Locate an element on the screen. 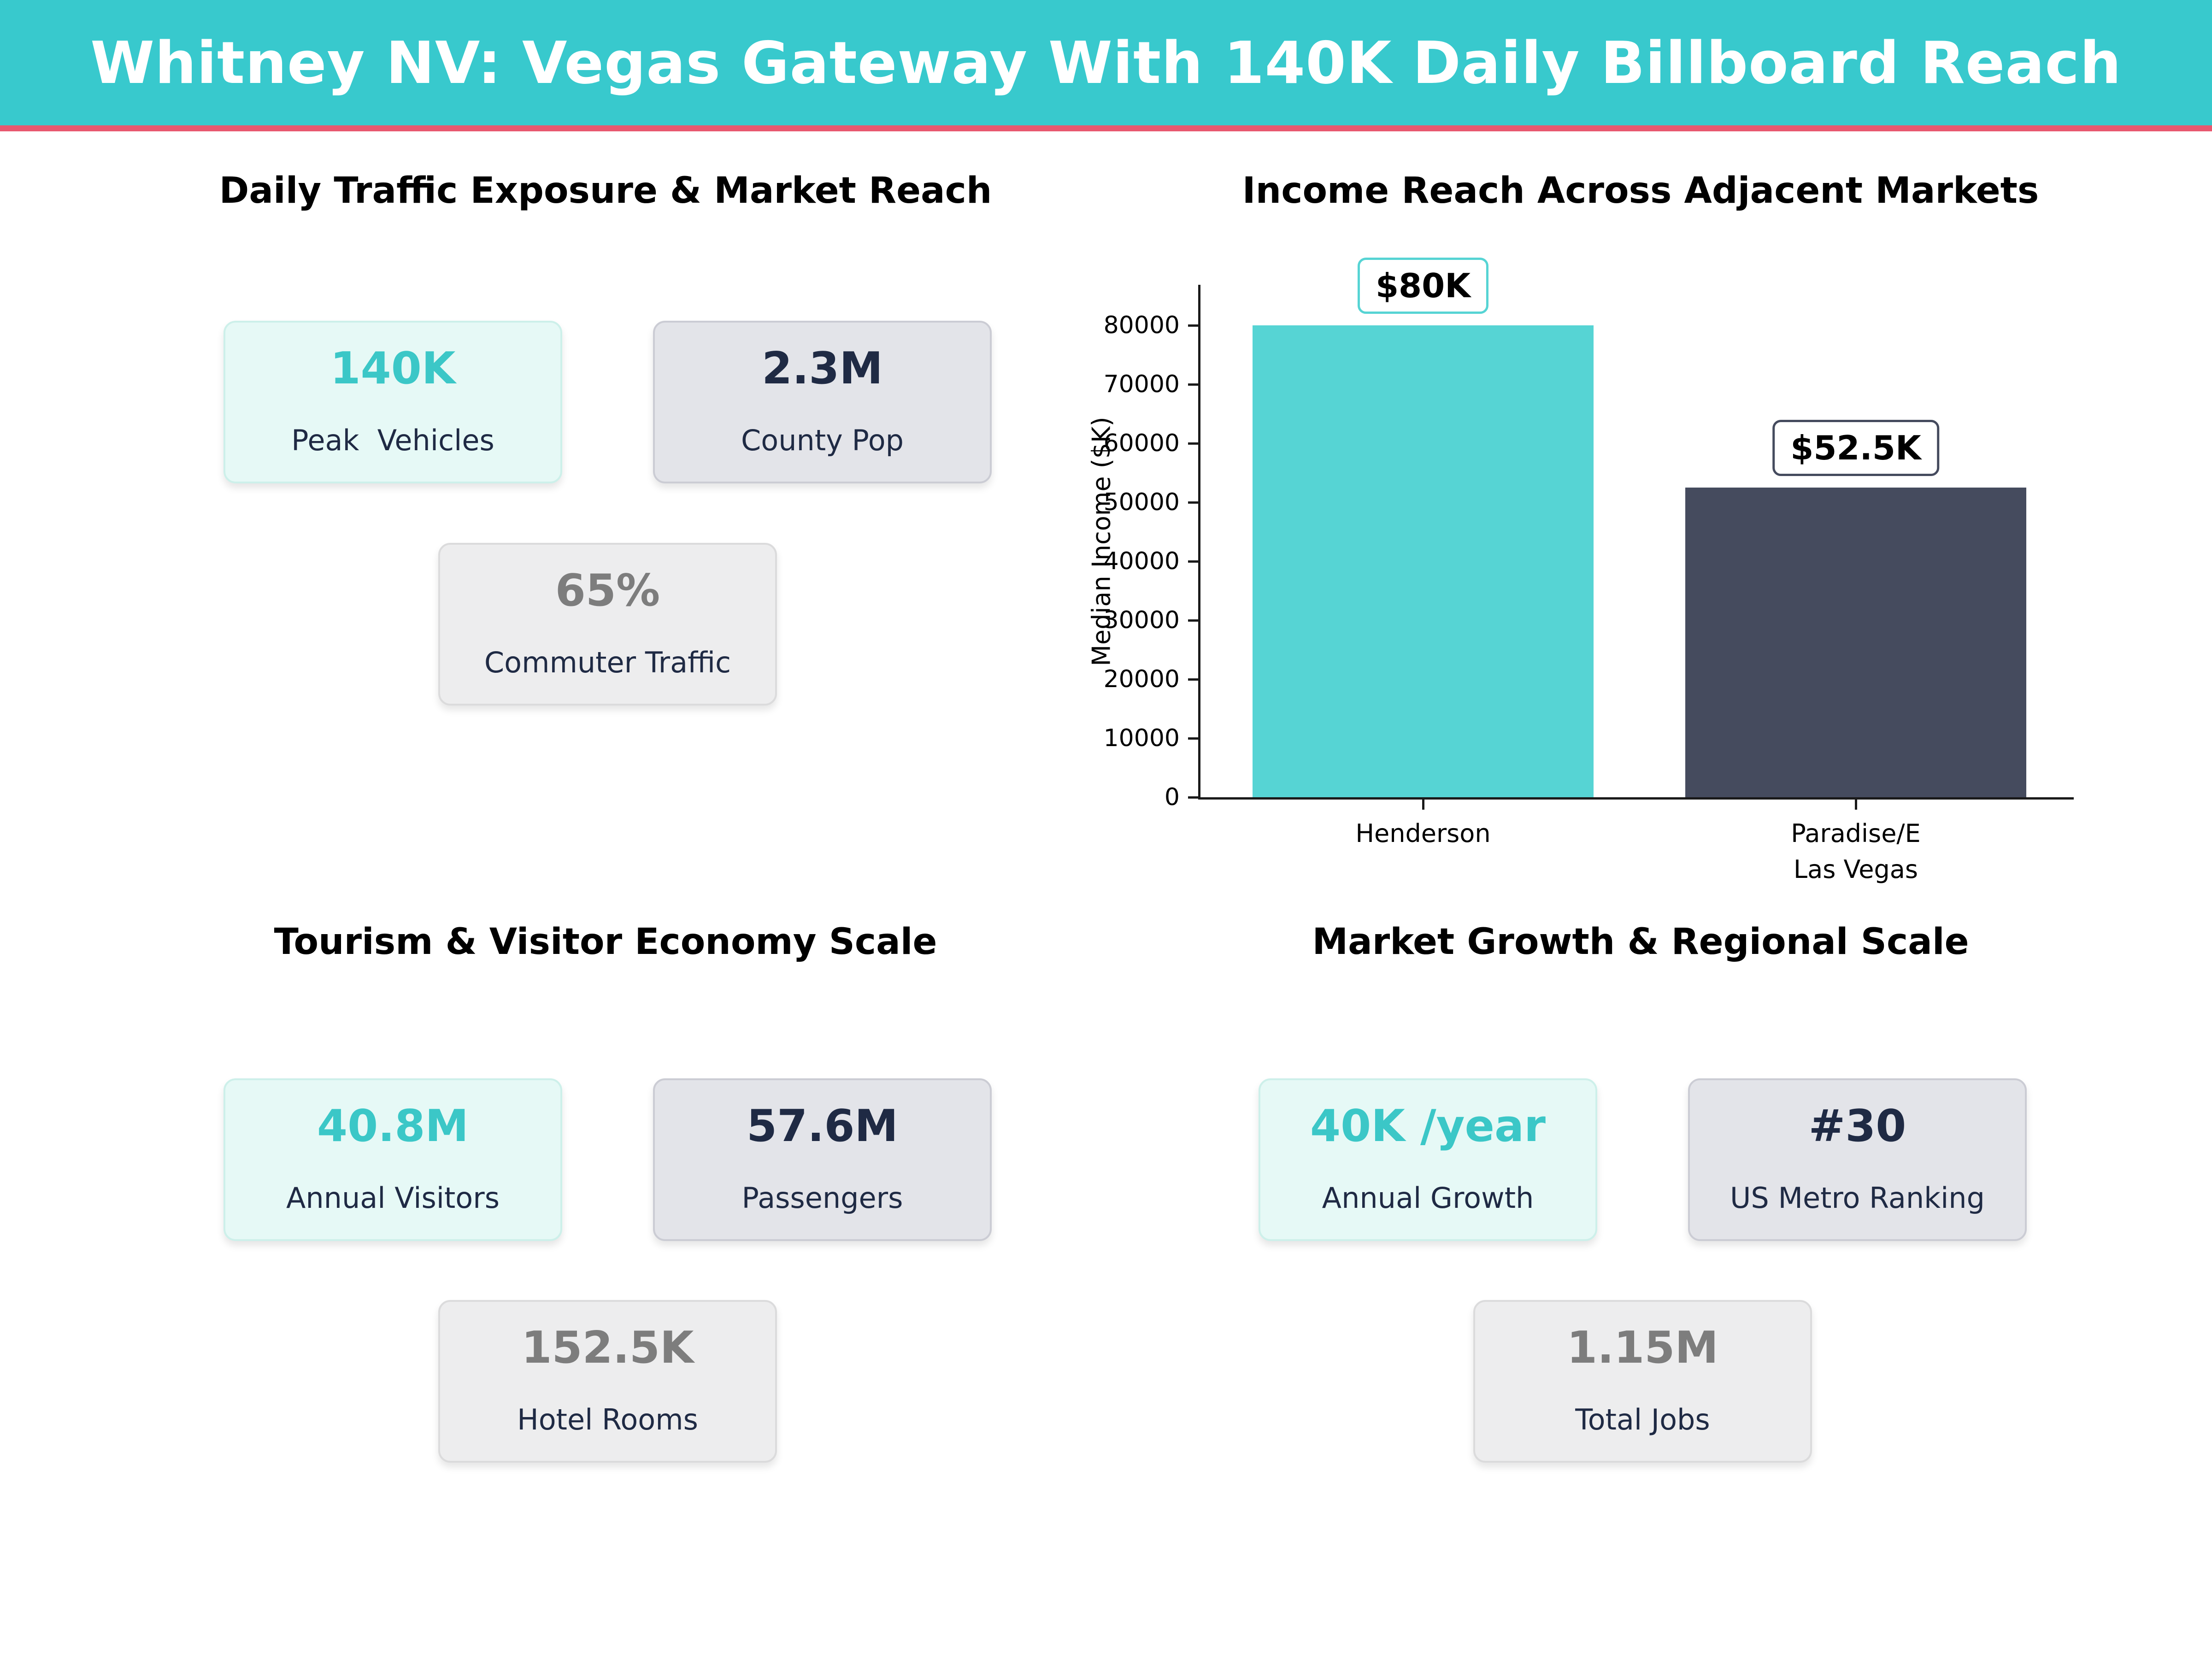 Image resolution: width=2212 pixels, height=1659 pixels. stat-card-county-pop: 2.3M County Pop is located at coordinates (822, 402).